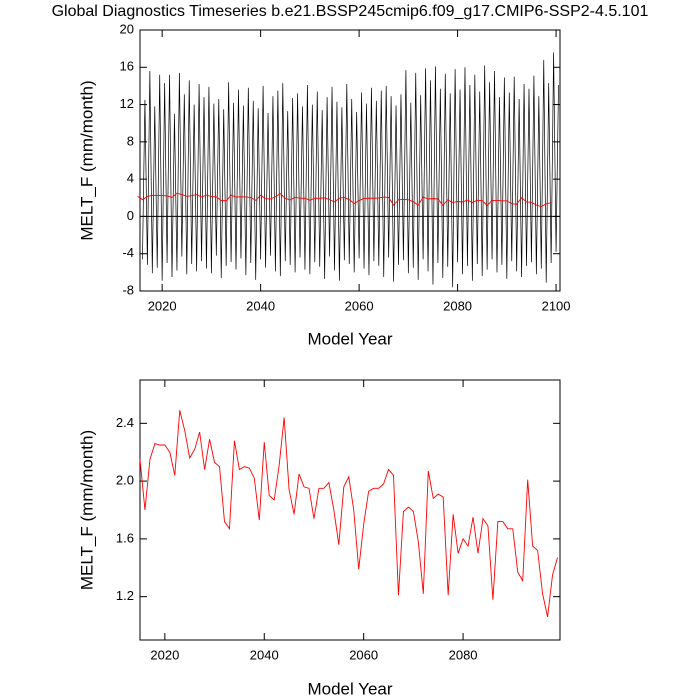 The height and width of the screenshot is (700, 700). I want to click on y-tick-label: 12, so click(127, 103).